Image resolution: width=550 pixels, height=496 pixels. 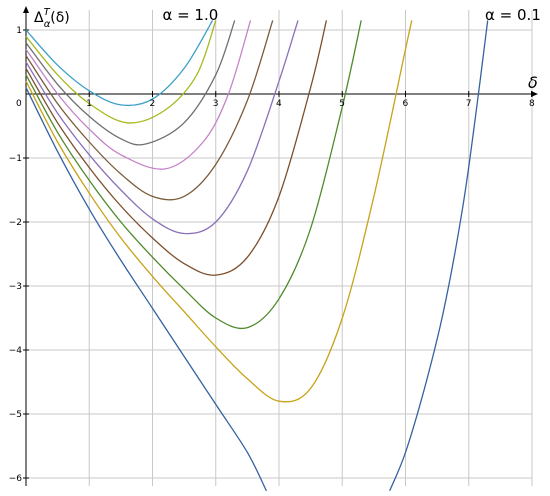 What do you see at coordinates (15, 223) in the screenshot?
I see `y-tick-label: −2` at bounding box center [15, 223].